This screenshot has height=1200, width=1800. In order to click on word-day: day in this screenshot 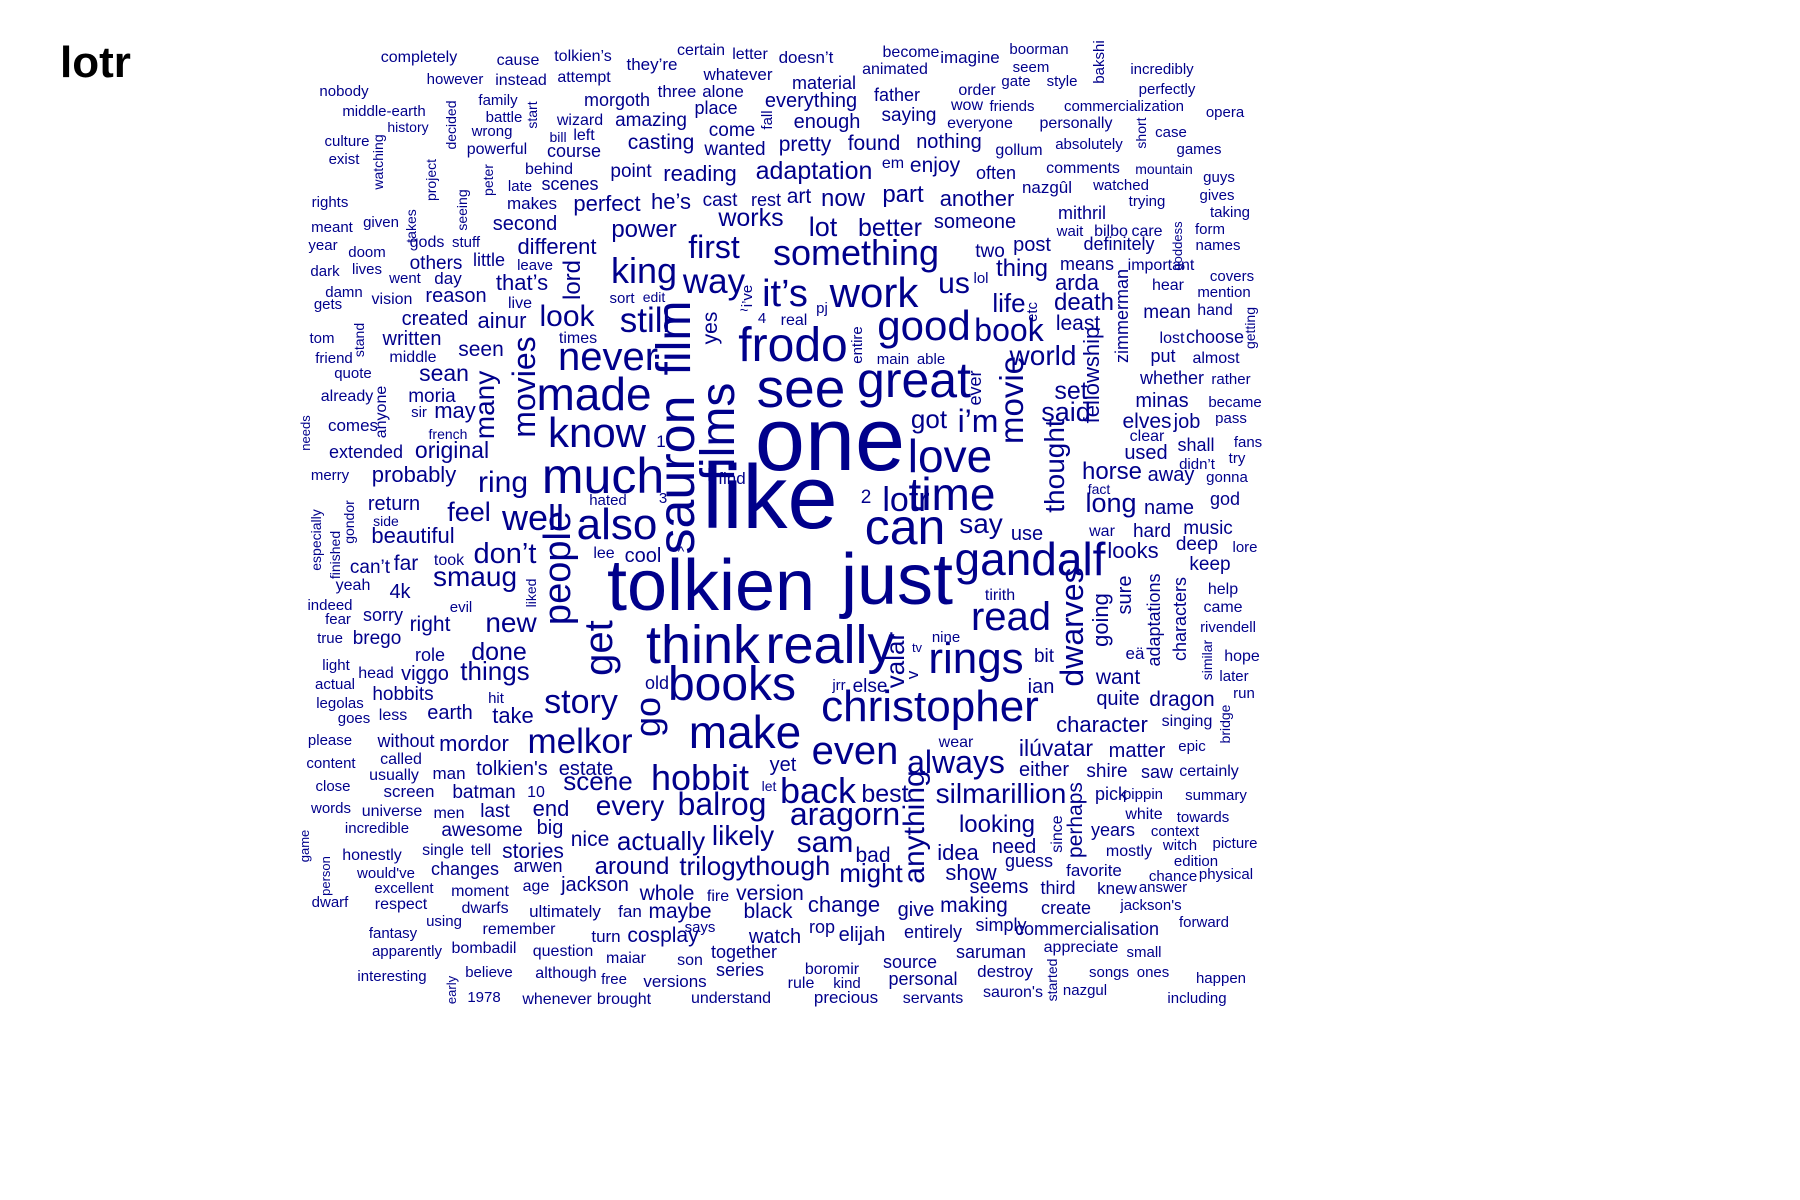, I will do `click(448, 278)`.